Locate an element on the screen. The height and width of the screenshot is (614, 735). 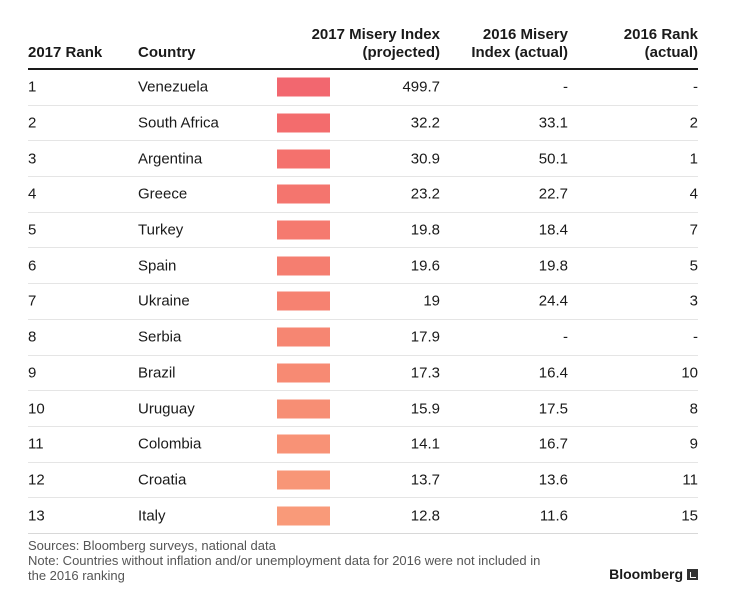
header-2016-rank-line1: 2016 Rank is located at coordinates (660, 34).